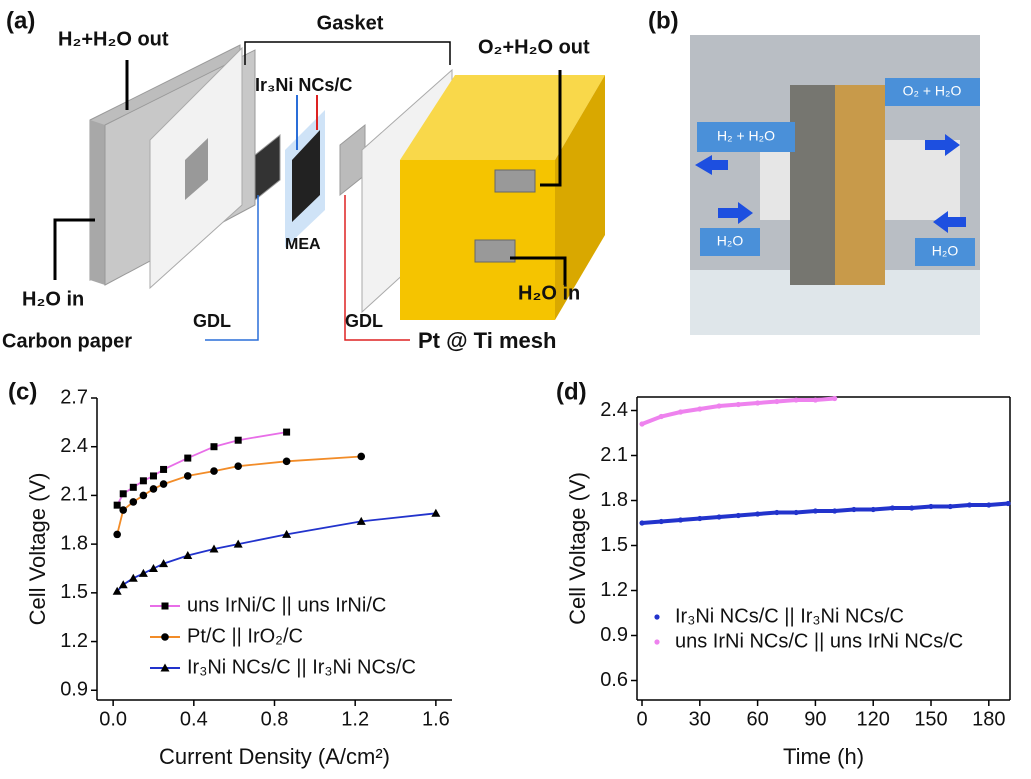 This screenshot has height=779, width=1031. Describe the element at coordinates (815, 719) in the screenshot. I see `x-tick-label: 90` at that location.